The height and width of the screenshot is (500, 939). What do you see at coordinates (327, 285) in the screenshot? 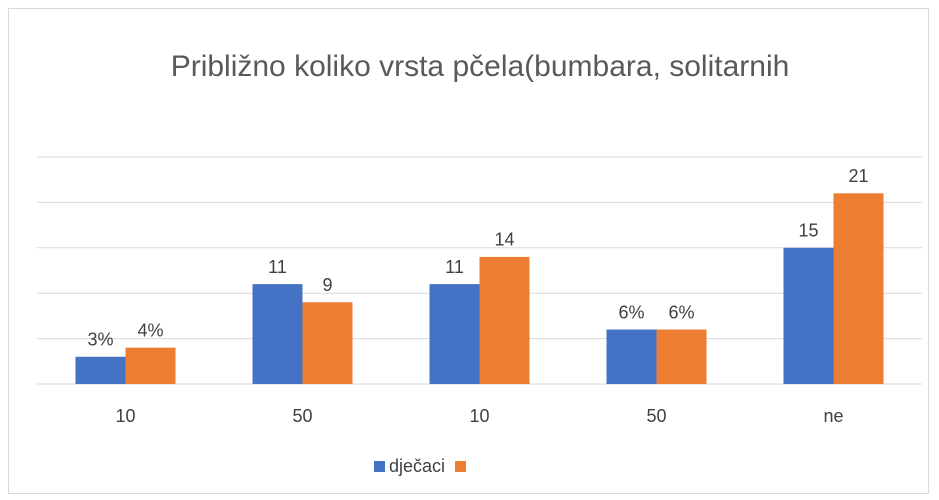
I see `data-label: 9` at bounding box center [327, 285].